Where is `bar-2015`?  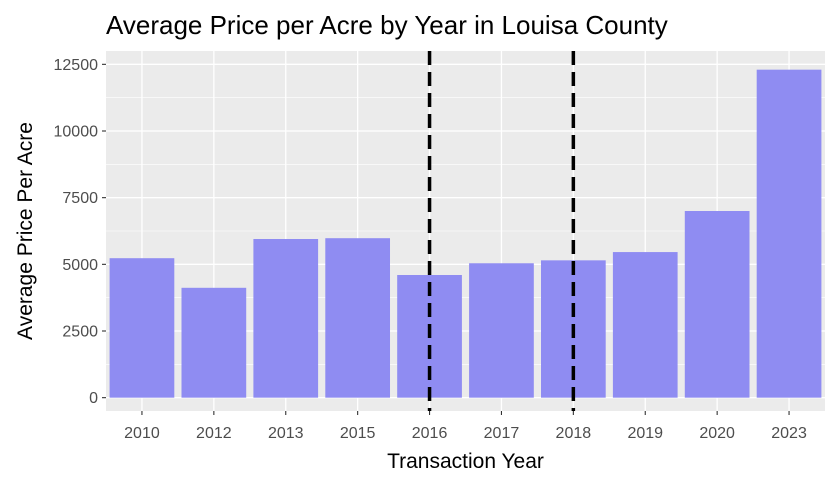
bar-2015 is located at coordinates (358, 318).